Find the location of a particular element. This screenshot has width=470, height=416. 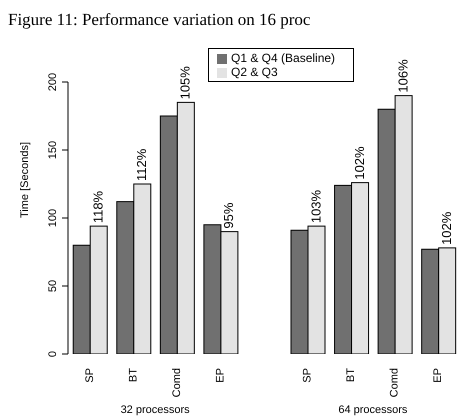

y-tick-label: 150 is located at coordinates (53, 150).